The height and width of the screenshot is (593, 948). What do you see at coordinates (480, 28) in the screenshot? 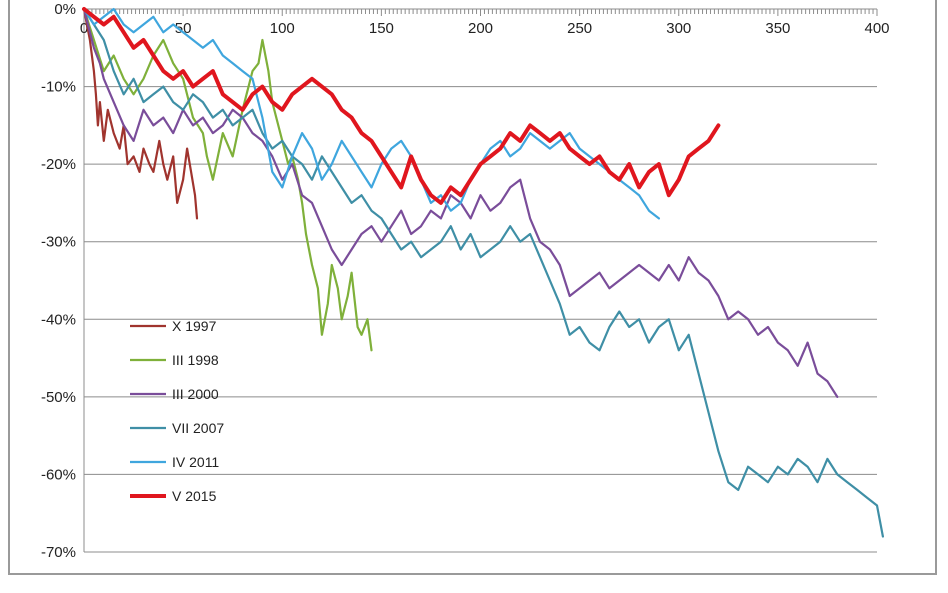
I see `x-tick-label: 200` at bounding box center [480, 28].